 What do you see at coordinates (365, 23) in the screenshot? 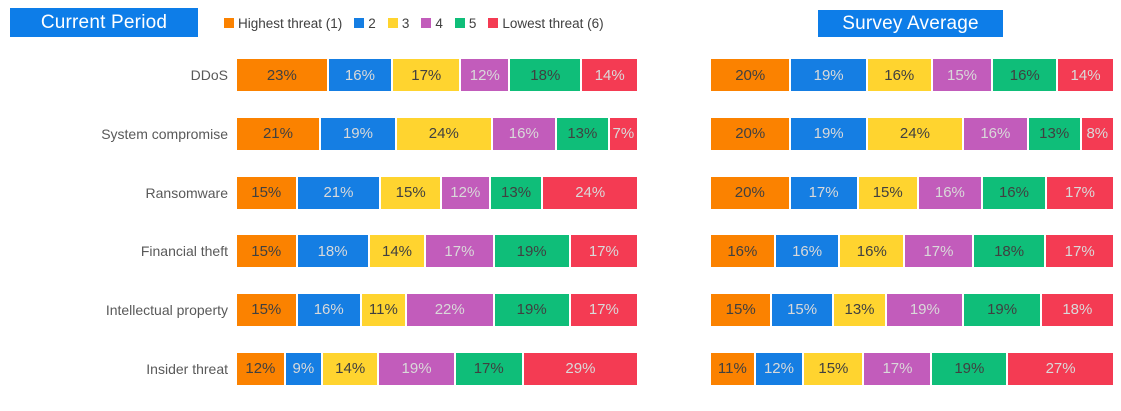
I see `legend-item: 2` at bounding box center [365, 23].